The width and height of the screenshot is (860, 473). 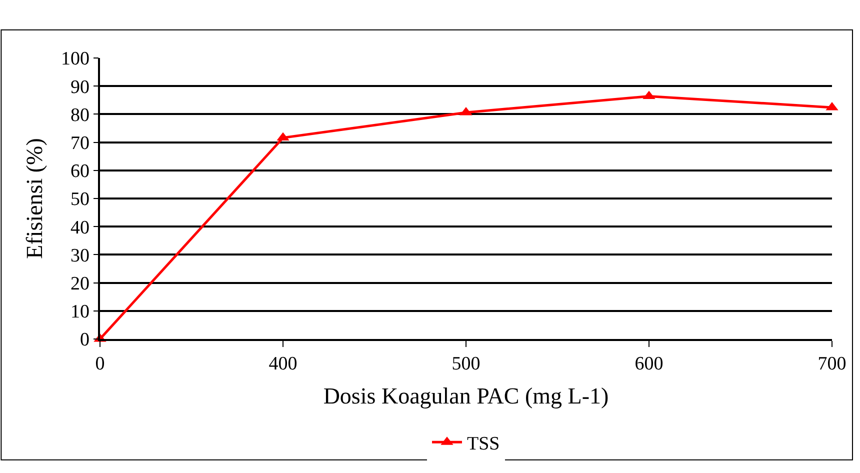 What do you see at coordinates (832, 364) in the screenshot?
I see `x-tick-label: 700` at bounding box center [832, 364].